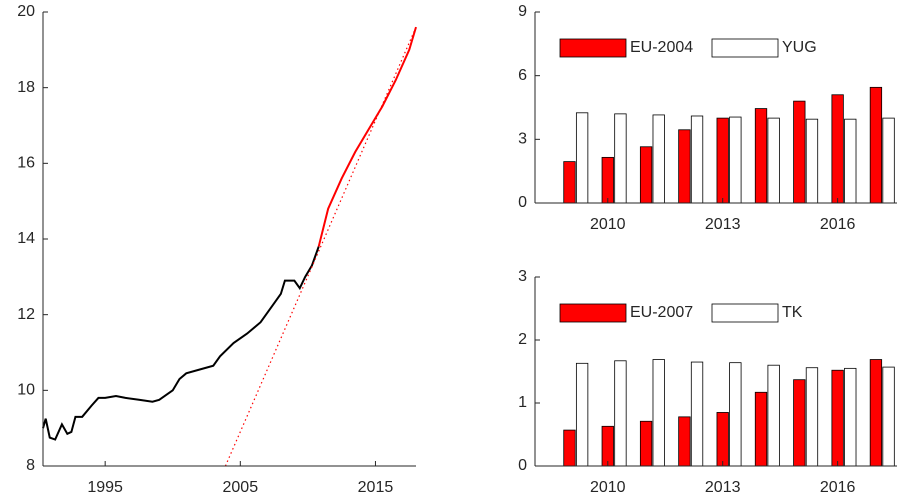 Image resolution: width=899 pixels, height=504 pixels. Describe the element at coordinates (26, 87) in the screenshot. I see `y-tick-label: 18` at that location.